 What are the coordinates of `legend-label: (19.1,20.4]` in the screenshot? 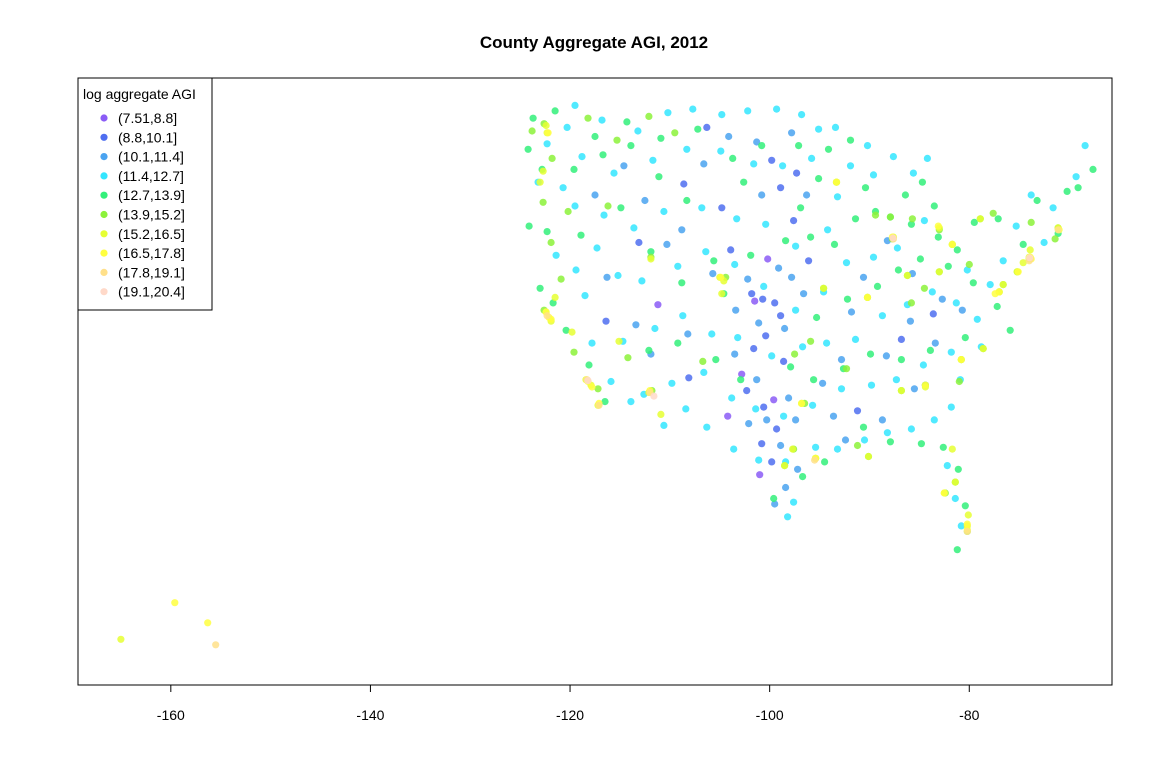 It's located at (151, 292).